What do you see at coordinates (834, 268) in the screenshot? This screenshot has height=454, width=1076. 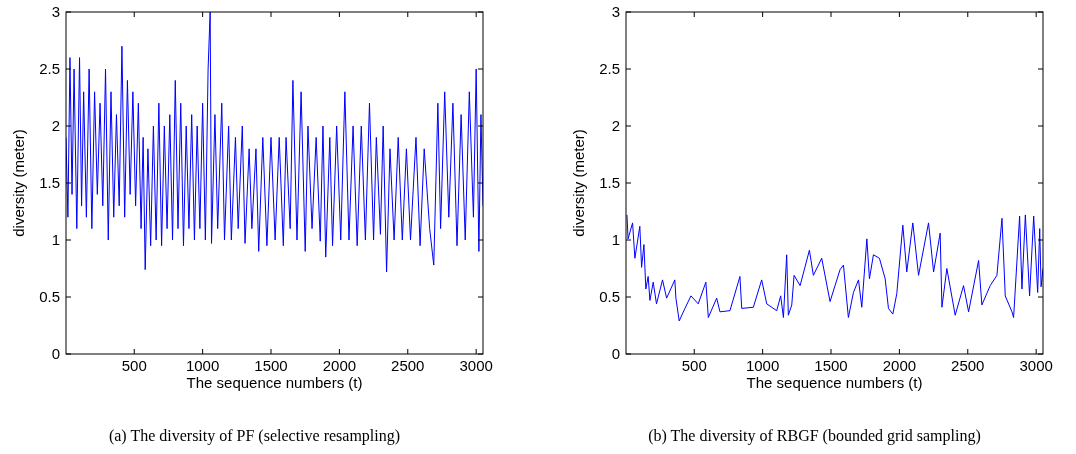 I see `line-series` at bounding box center [834, 268].